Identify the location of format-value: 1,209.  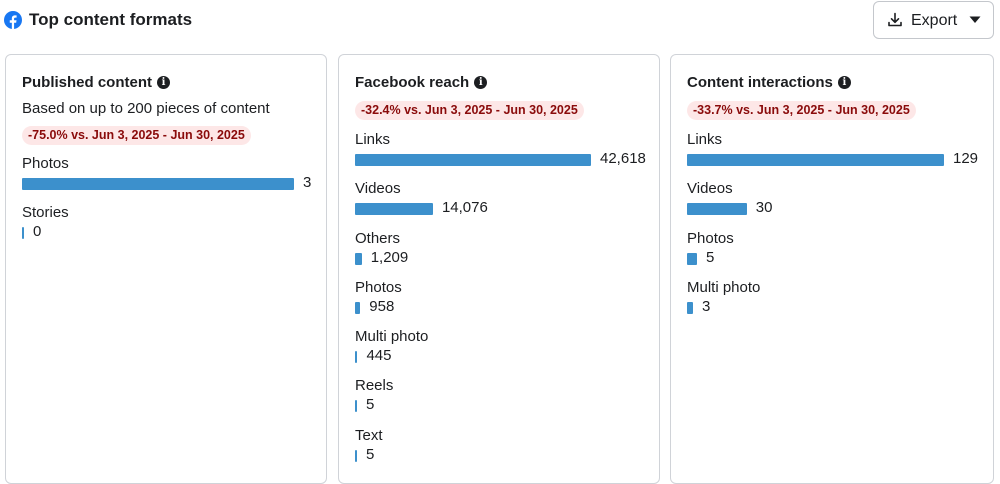
(389, 257).